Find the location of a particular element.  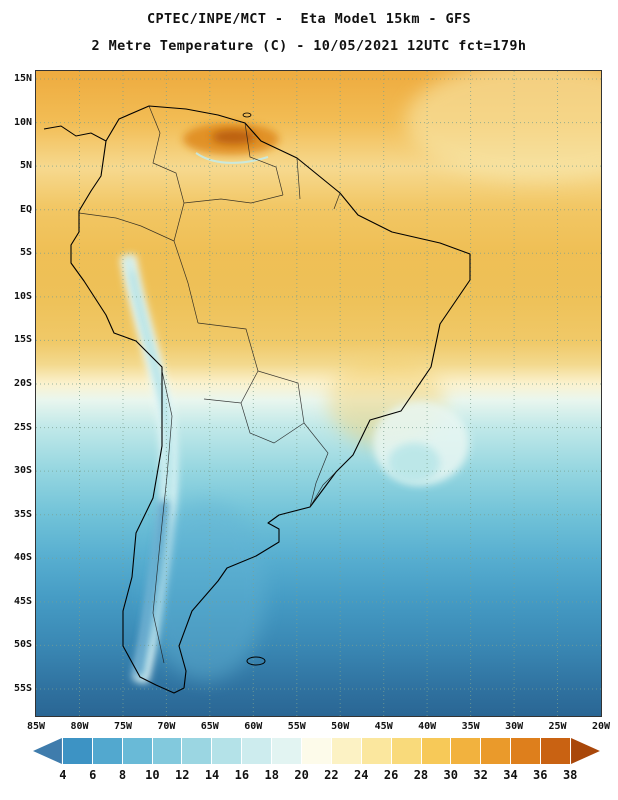

lat-axis-label: 5N is located at coordinates (25, 165).